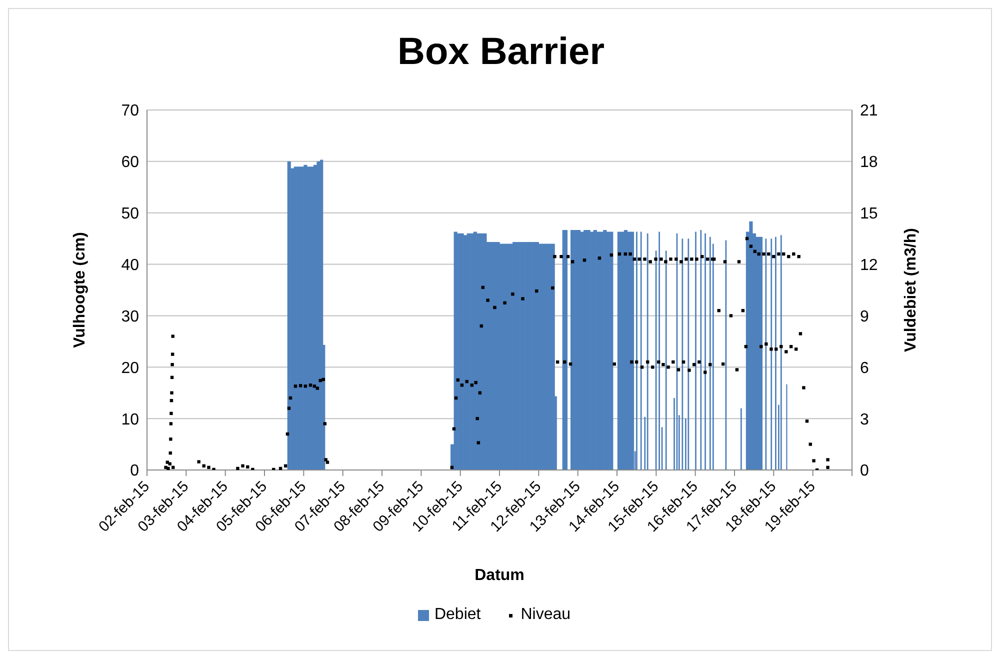 This screenshot has height=659, width=1000. I want to click on chart-title: Box Barrier, so click(501, 52).